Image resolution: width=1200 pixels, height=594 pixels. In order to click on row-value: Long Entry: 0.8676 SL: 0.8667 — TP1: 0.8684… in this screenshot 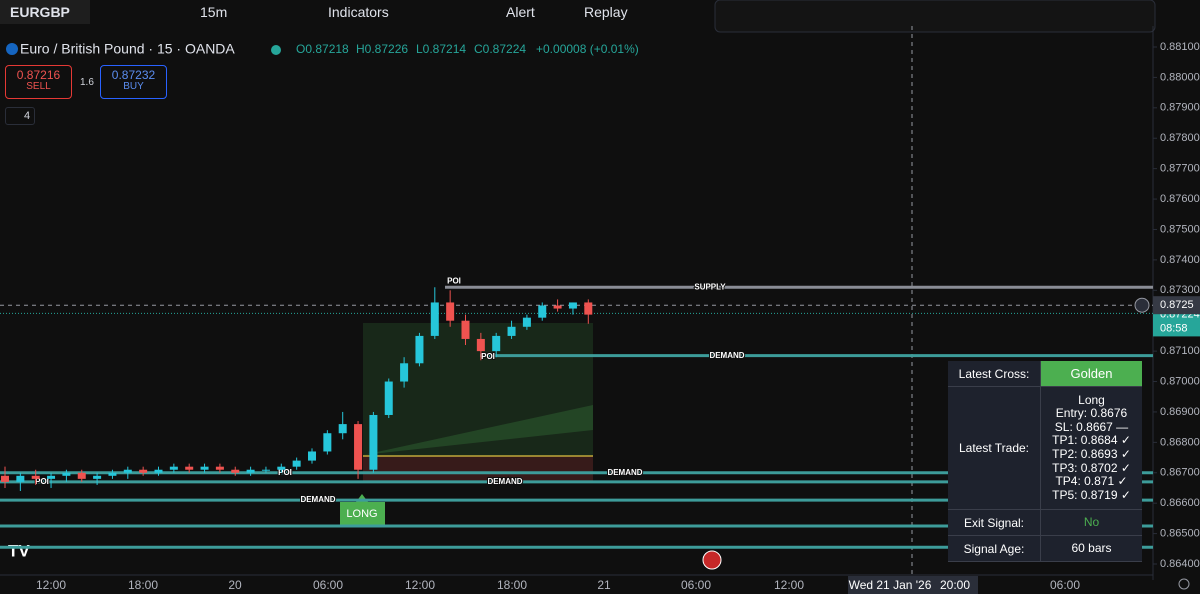, I will do `click(1091, 448)`.